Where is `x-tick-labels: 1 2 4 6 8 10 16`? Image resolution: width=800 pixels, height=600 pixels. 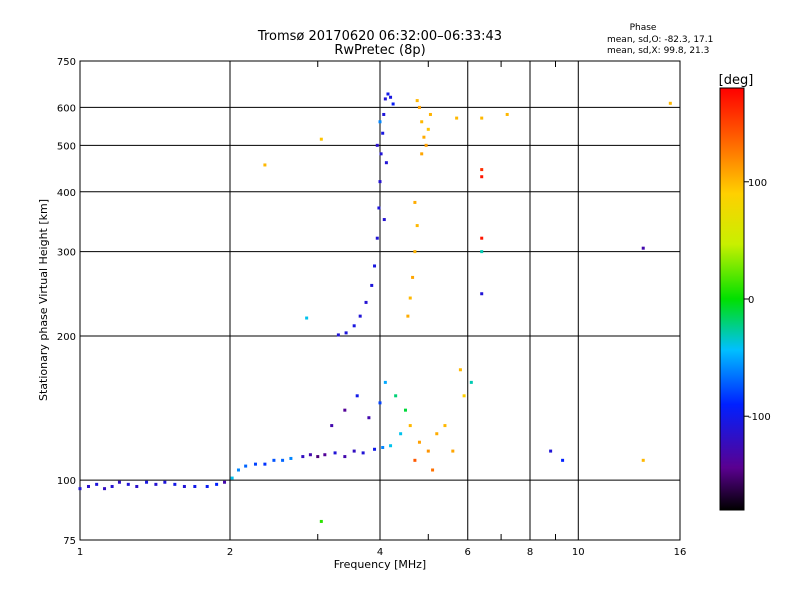 x-tick-labels: 1 2 4 6 8 10 16 is located at coordinates (382, 552).